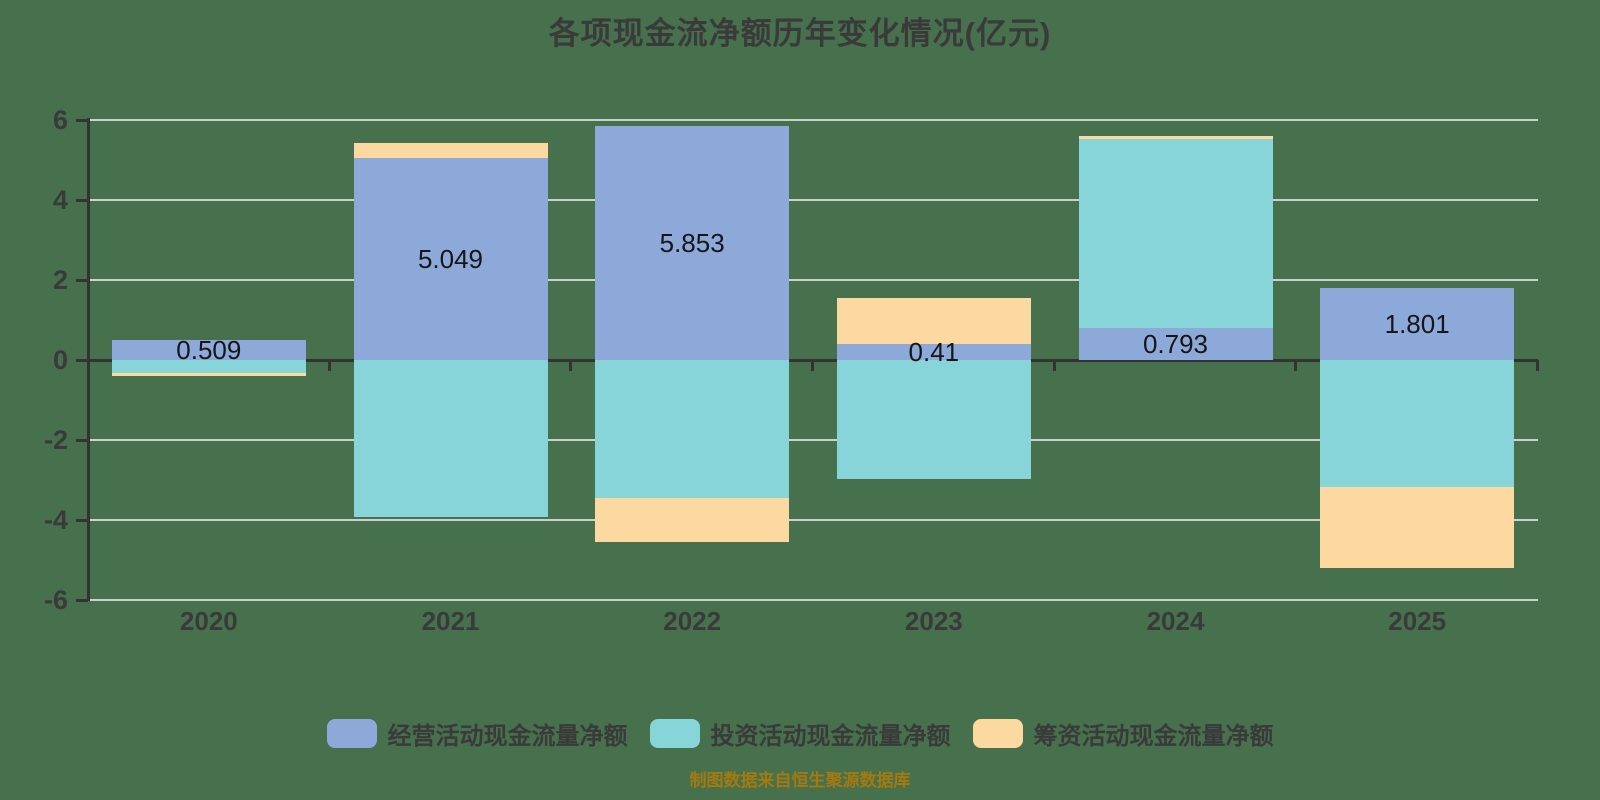  I want to click on y-axis-label: -4, so click(55, 520).